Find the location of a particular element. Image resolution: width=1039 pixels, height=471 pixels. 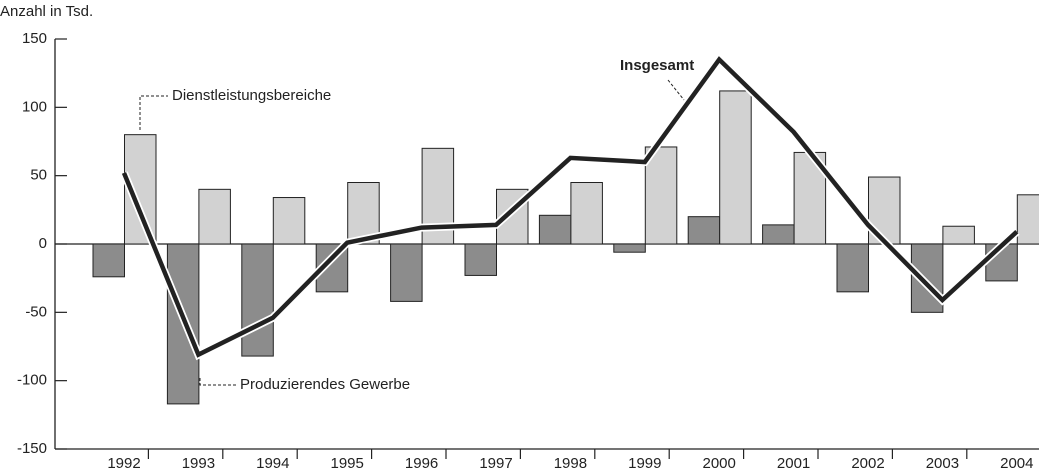

annotation: Insgesamt is located at coordinates (657, 65).